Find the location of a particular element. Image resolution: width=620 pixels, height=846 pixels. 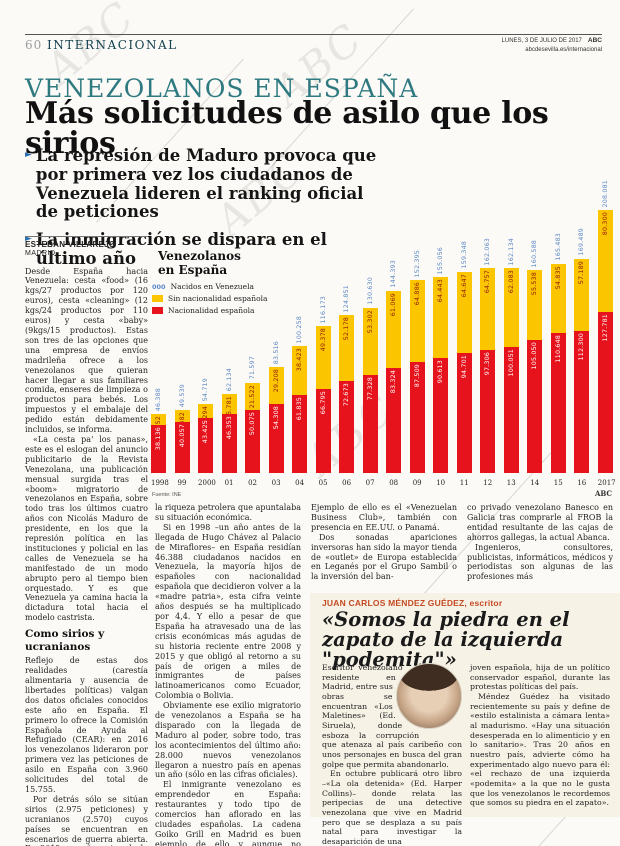

bar-total-label: 71.597 is located at coordinates (253, 368).